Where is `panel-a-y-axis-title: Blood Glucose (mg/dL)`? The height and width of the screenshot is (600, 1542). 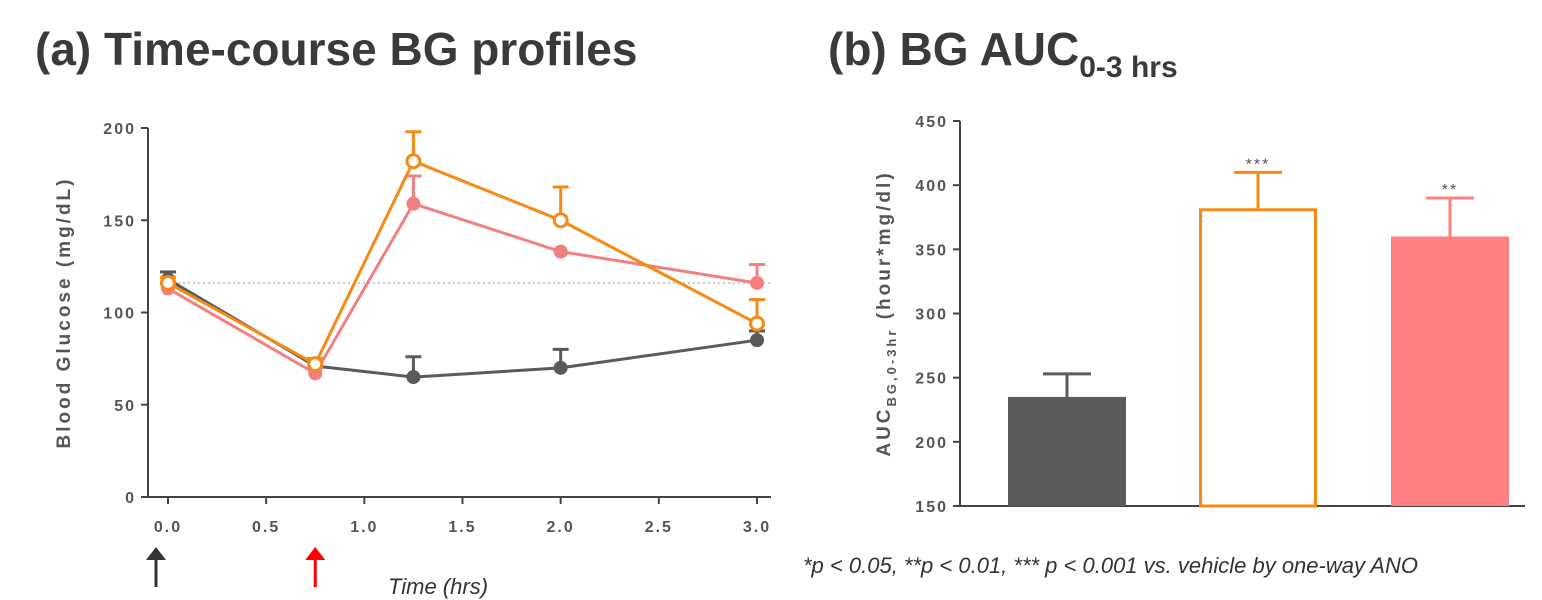 panel-a-y-axis-title: Blood Glucose (mg/dL) is located at coordinates (64, 313).